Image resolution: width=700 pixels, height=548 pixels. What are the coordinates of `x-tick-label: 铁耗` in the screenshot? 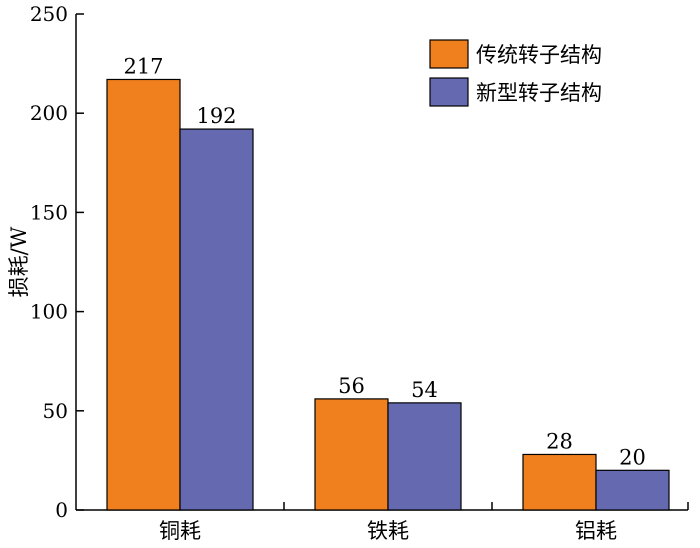 It's located at (388, 531).